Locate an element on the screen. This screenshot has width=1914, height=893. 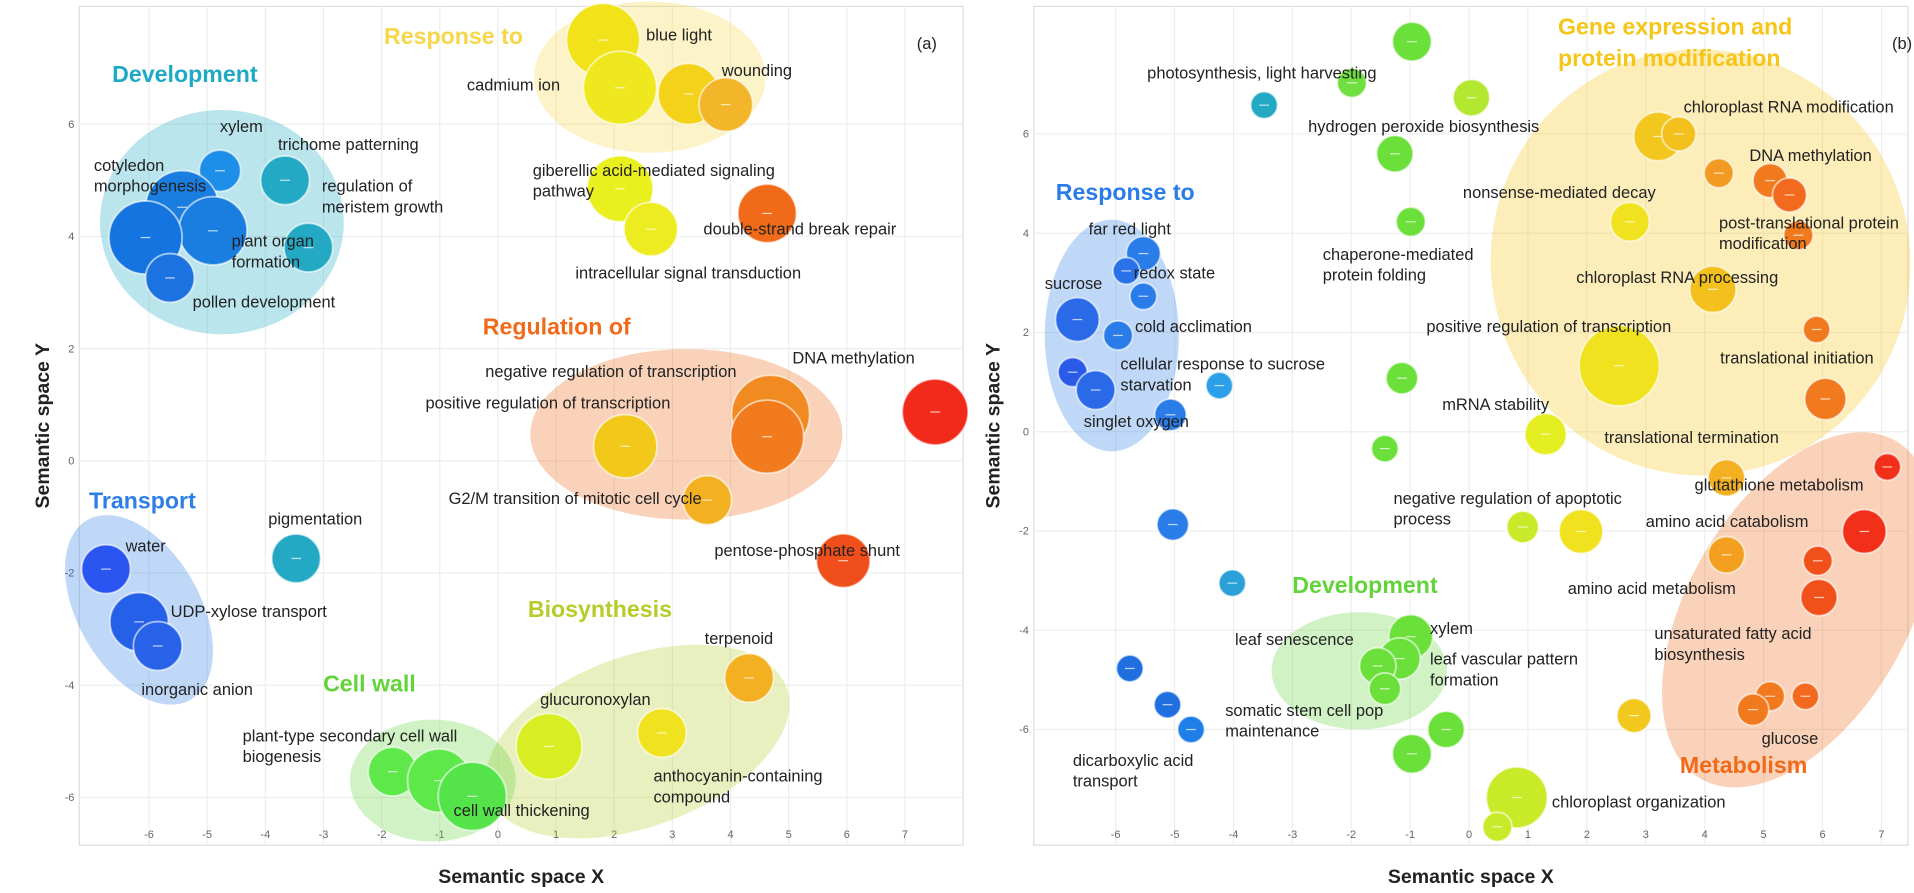
bubble-label-line: anthocyanin-containing is located at coordinates (737, 777).